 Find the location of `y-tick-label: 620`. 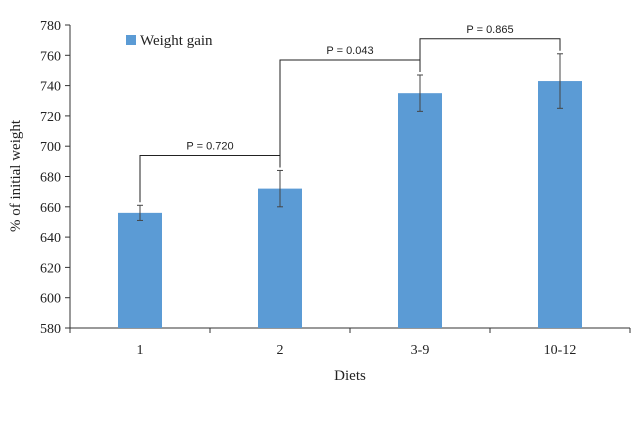

y-tick-label: 620 is located at coordinates (50, 268).